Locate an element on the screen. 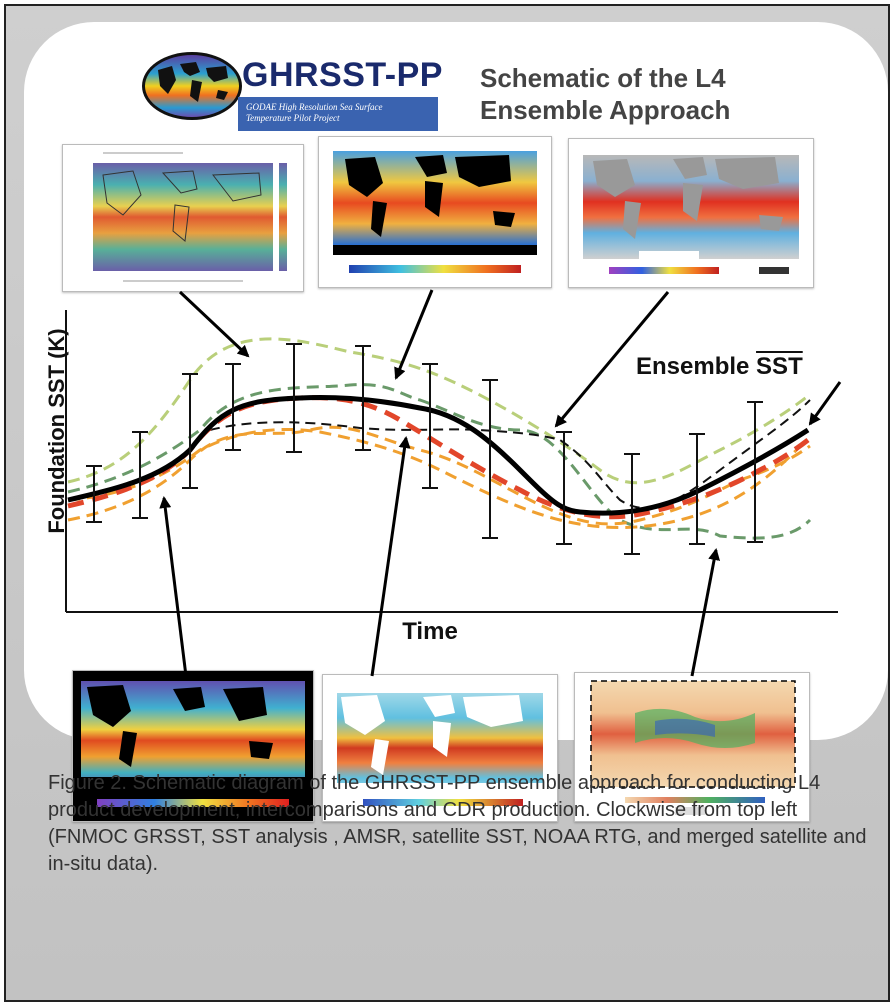 The height and width of the screenshot is (1008, 896). ensemble-mean-line is located at coordinates (438, 455).